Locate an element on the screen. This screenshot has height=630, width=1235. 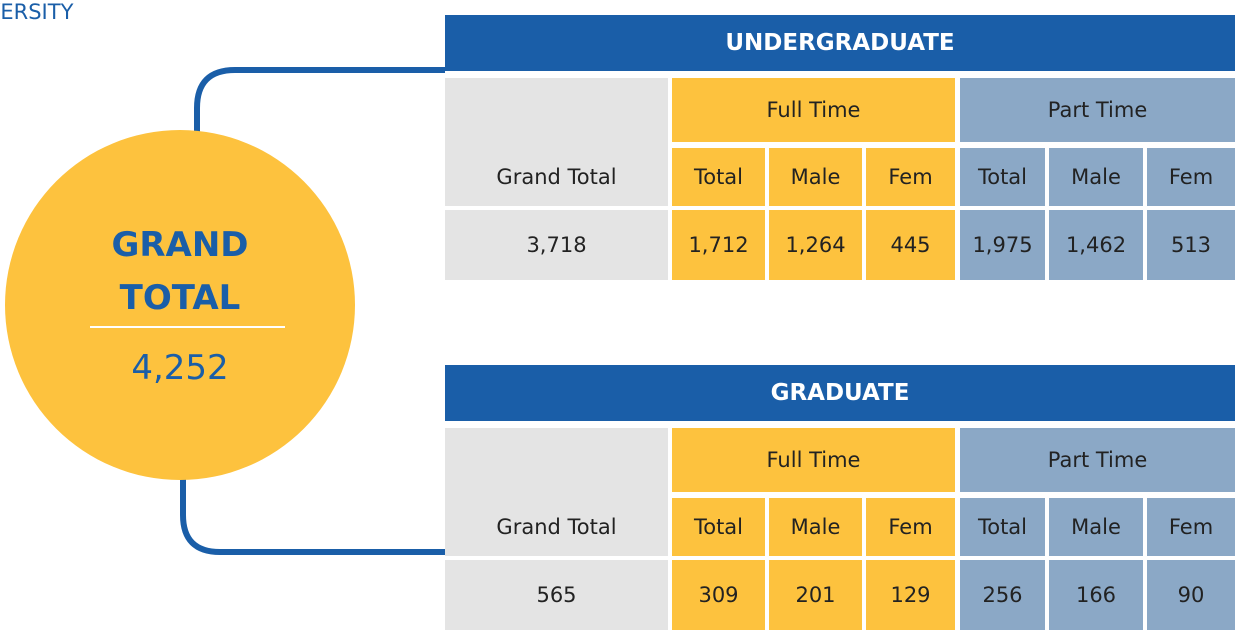
grand-total-value: 4,252 is located at coordinates (180, 368).